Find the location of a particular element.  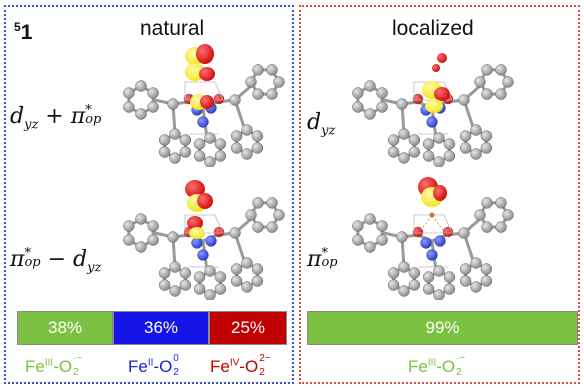

orbital-label-dyz: dyz is located at coordinates (321, 124).